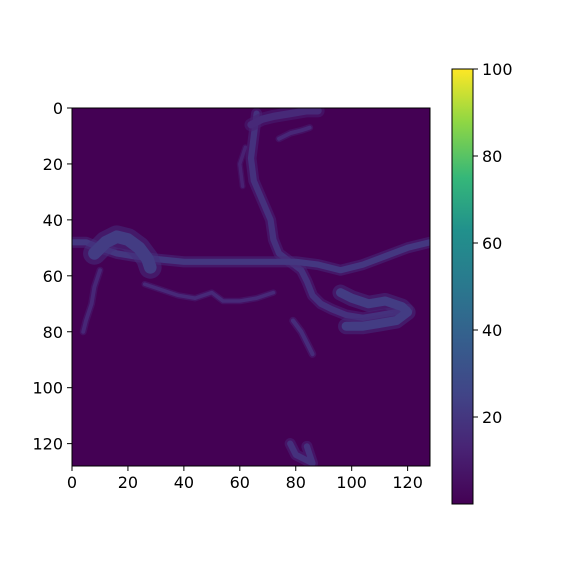  I want to click on x-axis: 0 20 40 60 80 100 120, so click(245, 479).